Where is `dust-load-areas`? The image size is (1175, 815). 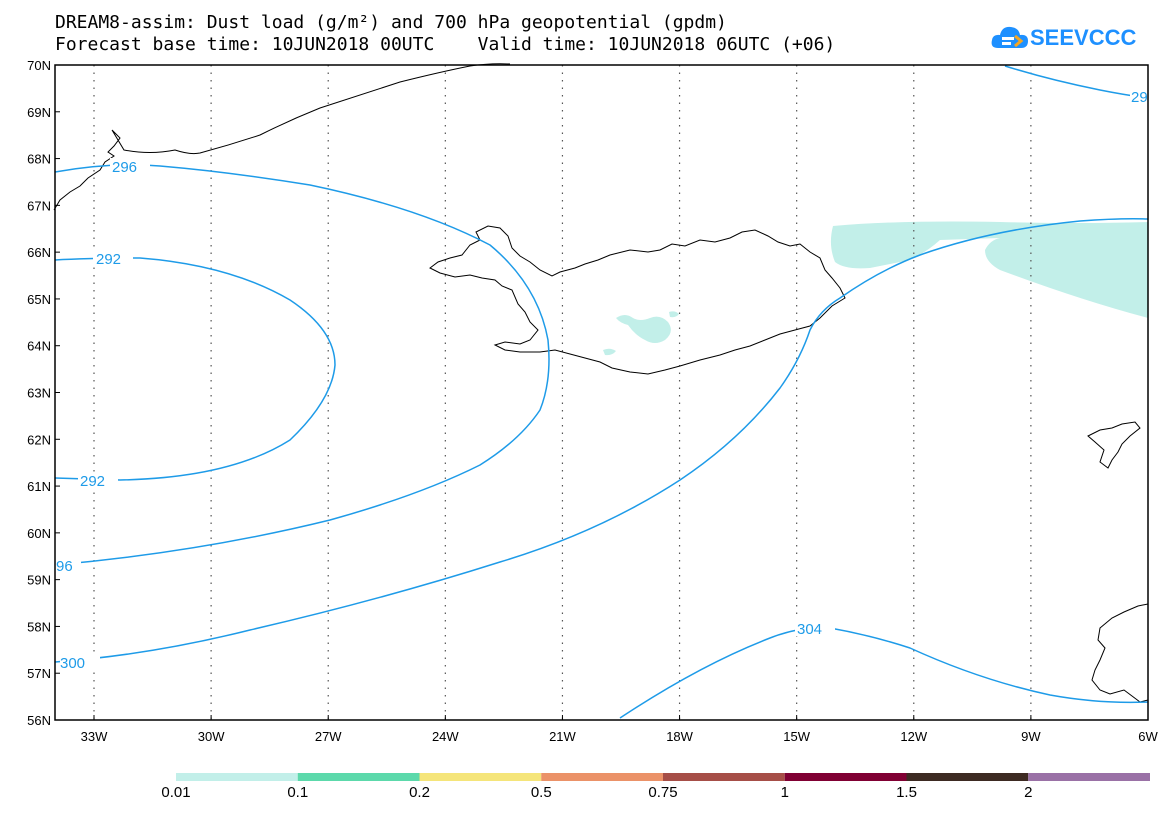
dust-load-areas is located at coordinates (875, 288).